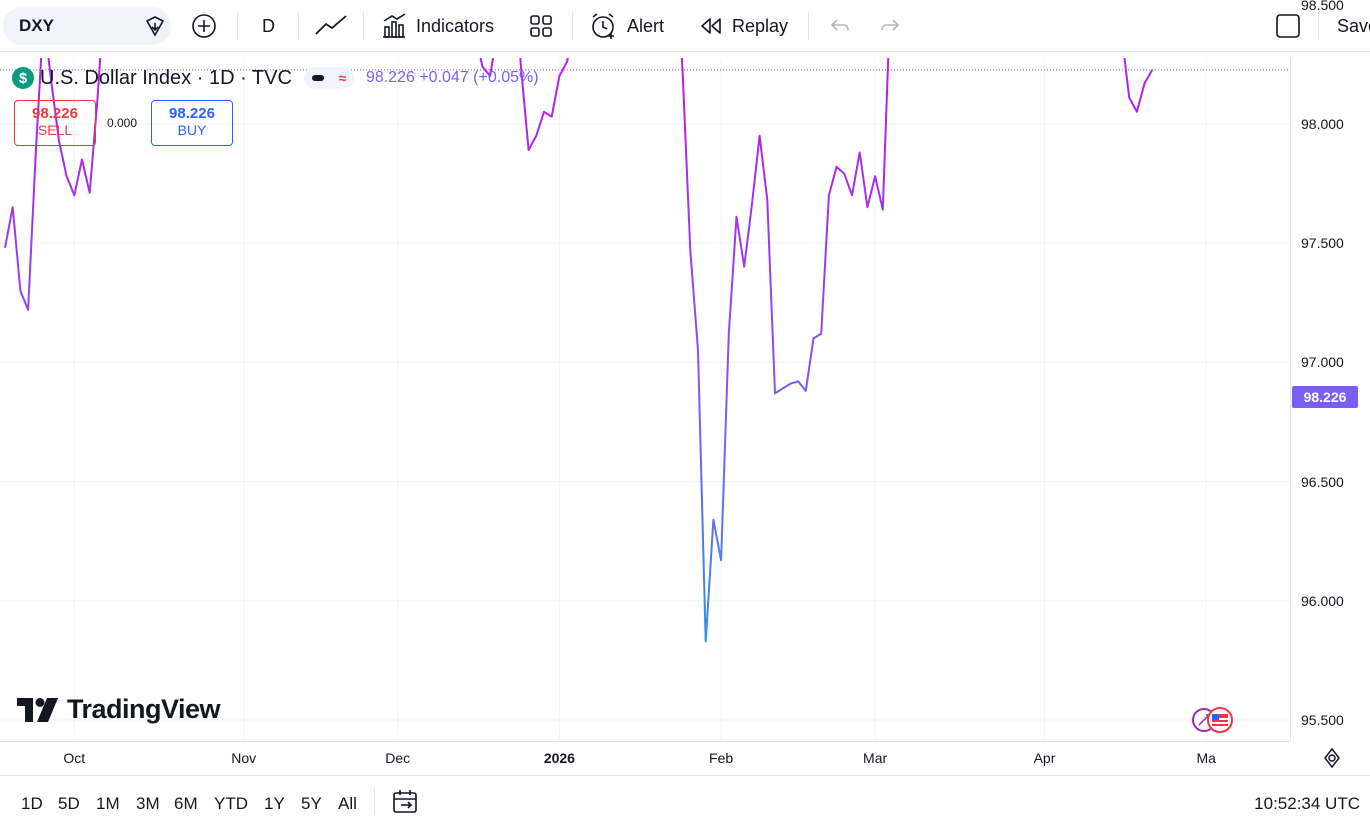 The height and width of the screenshot is (820, 1370). Describe the element at coordinates (559, 758) in the screenshot. I see `time-axis-label: 2026` at that location.